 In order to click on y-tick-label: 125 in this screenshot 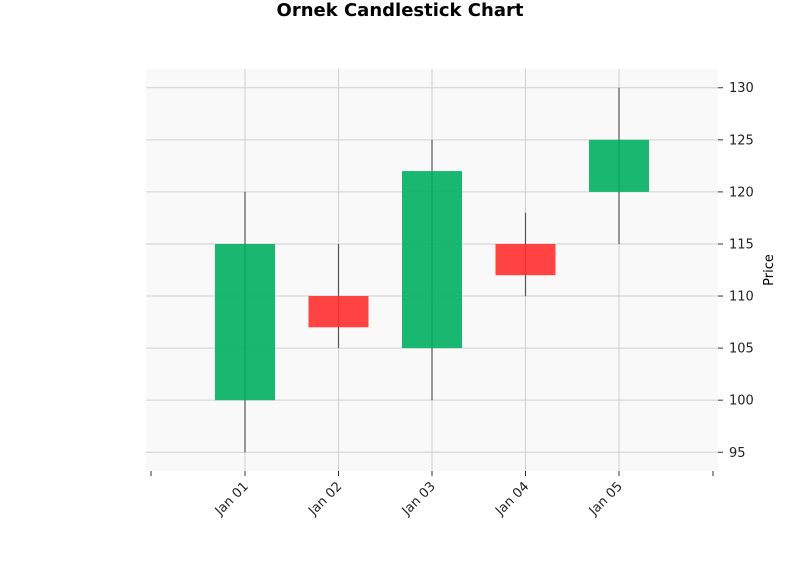, I will do `click(741, 140)`.